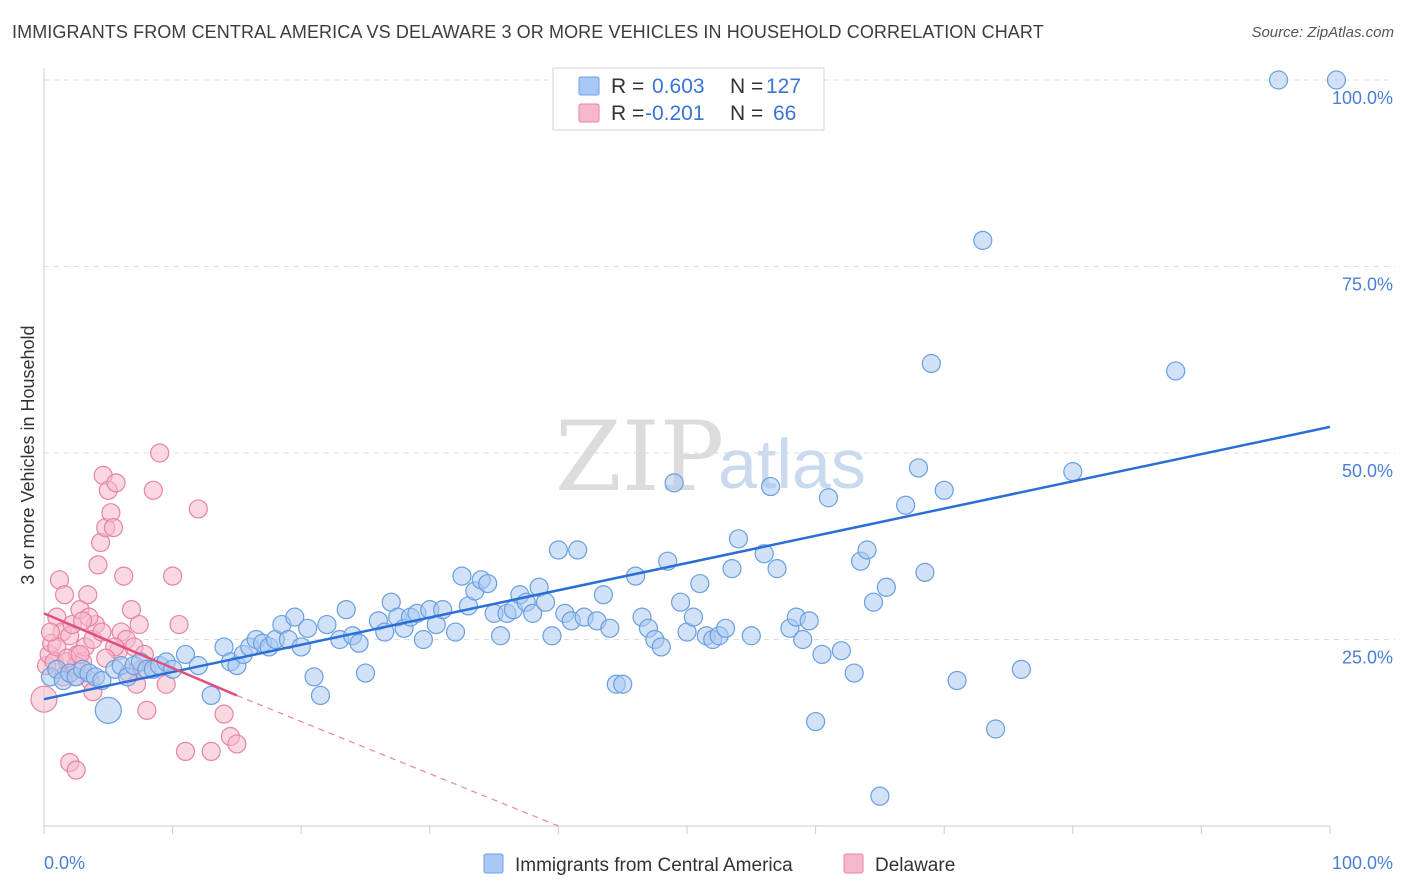 The width and height of the screenshot is (1406, 892). Describe the element at coordinates (675, 113) in the screenshot. I see `legend-r-value-1: -0.201` at that location.